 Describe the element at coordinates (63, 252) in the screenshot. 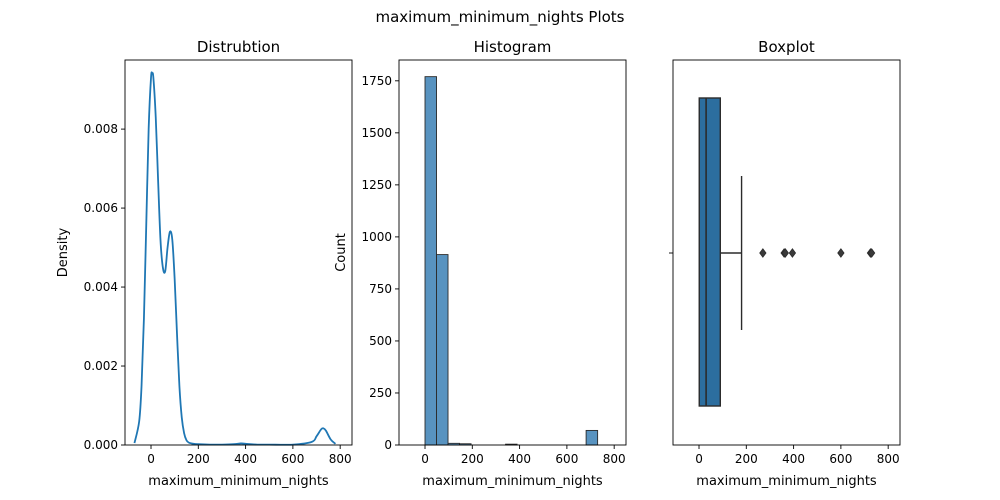

I see `distribution-y-label: Density` at that location.